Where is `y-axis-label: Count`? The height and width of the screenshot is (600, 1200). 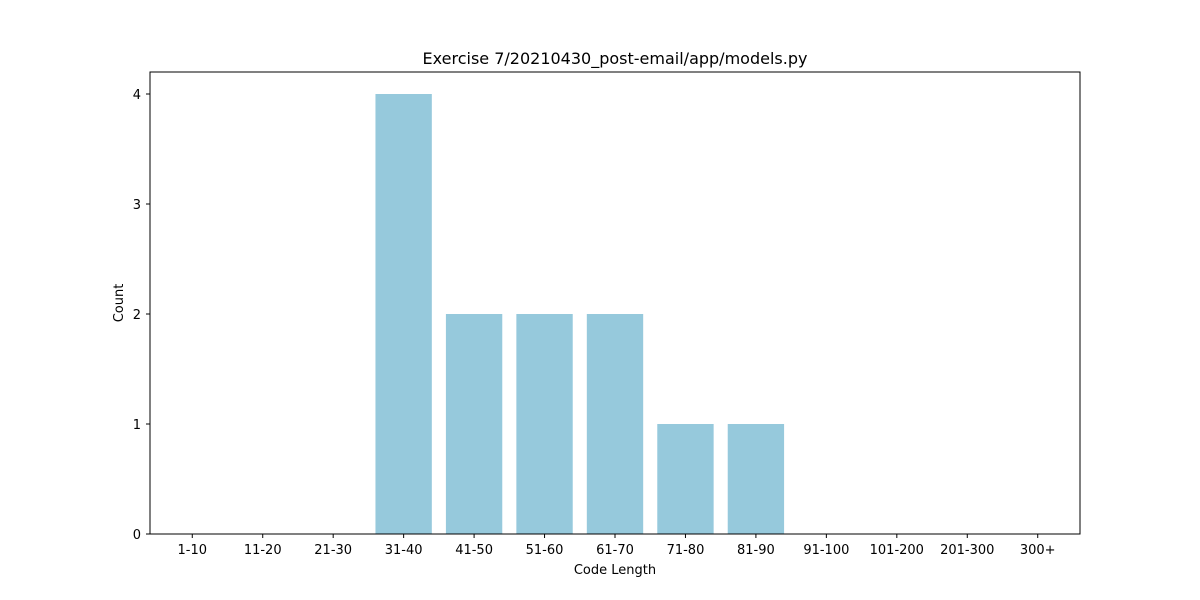 y-axis-label: Count is located at coordinates (119, 303).